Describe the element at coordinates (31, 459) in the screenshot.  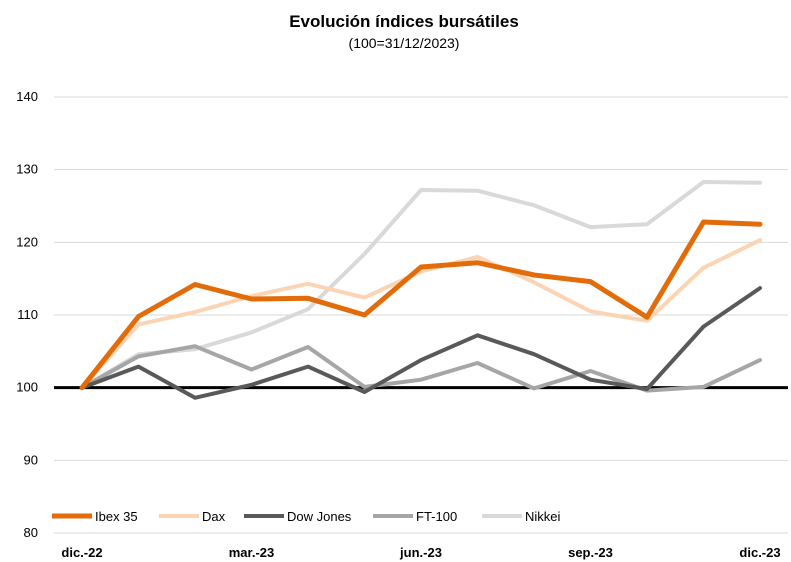
I see `y-tick-label: 90` at that location.